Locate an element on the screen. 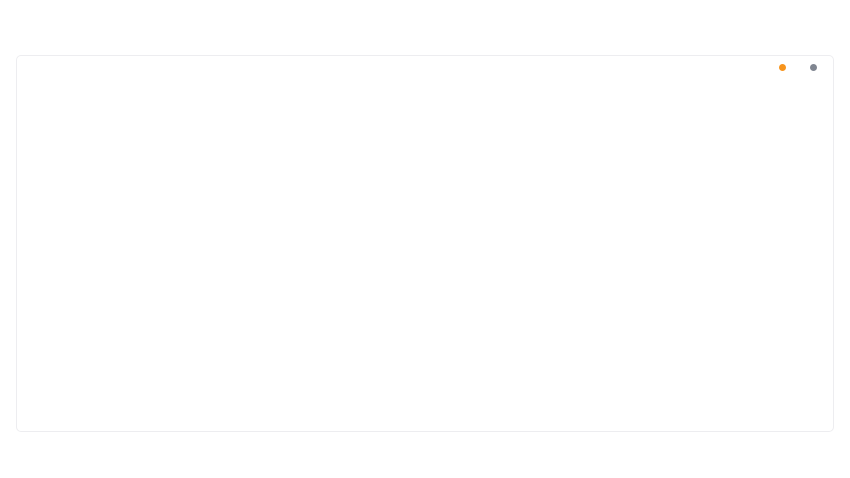  legend-dot-mvrv is located at coordinates (782, 67).